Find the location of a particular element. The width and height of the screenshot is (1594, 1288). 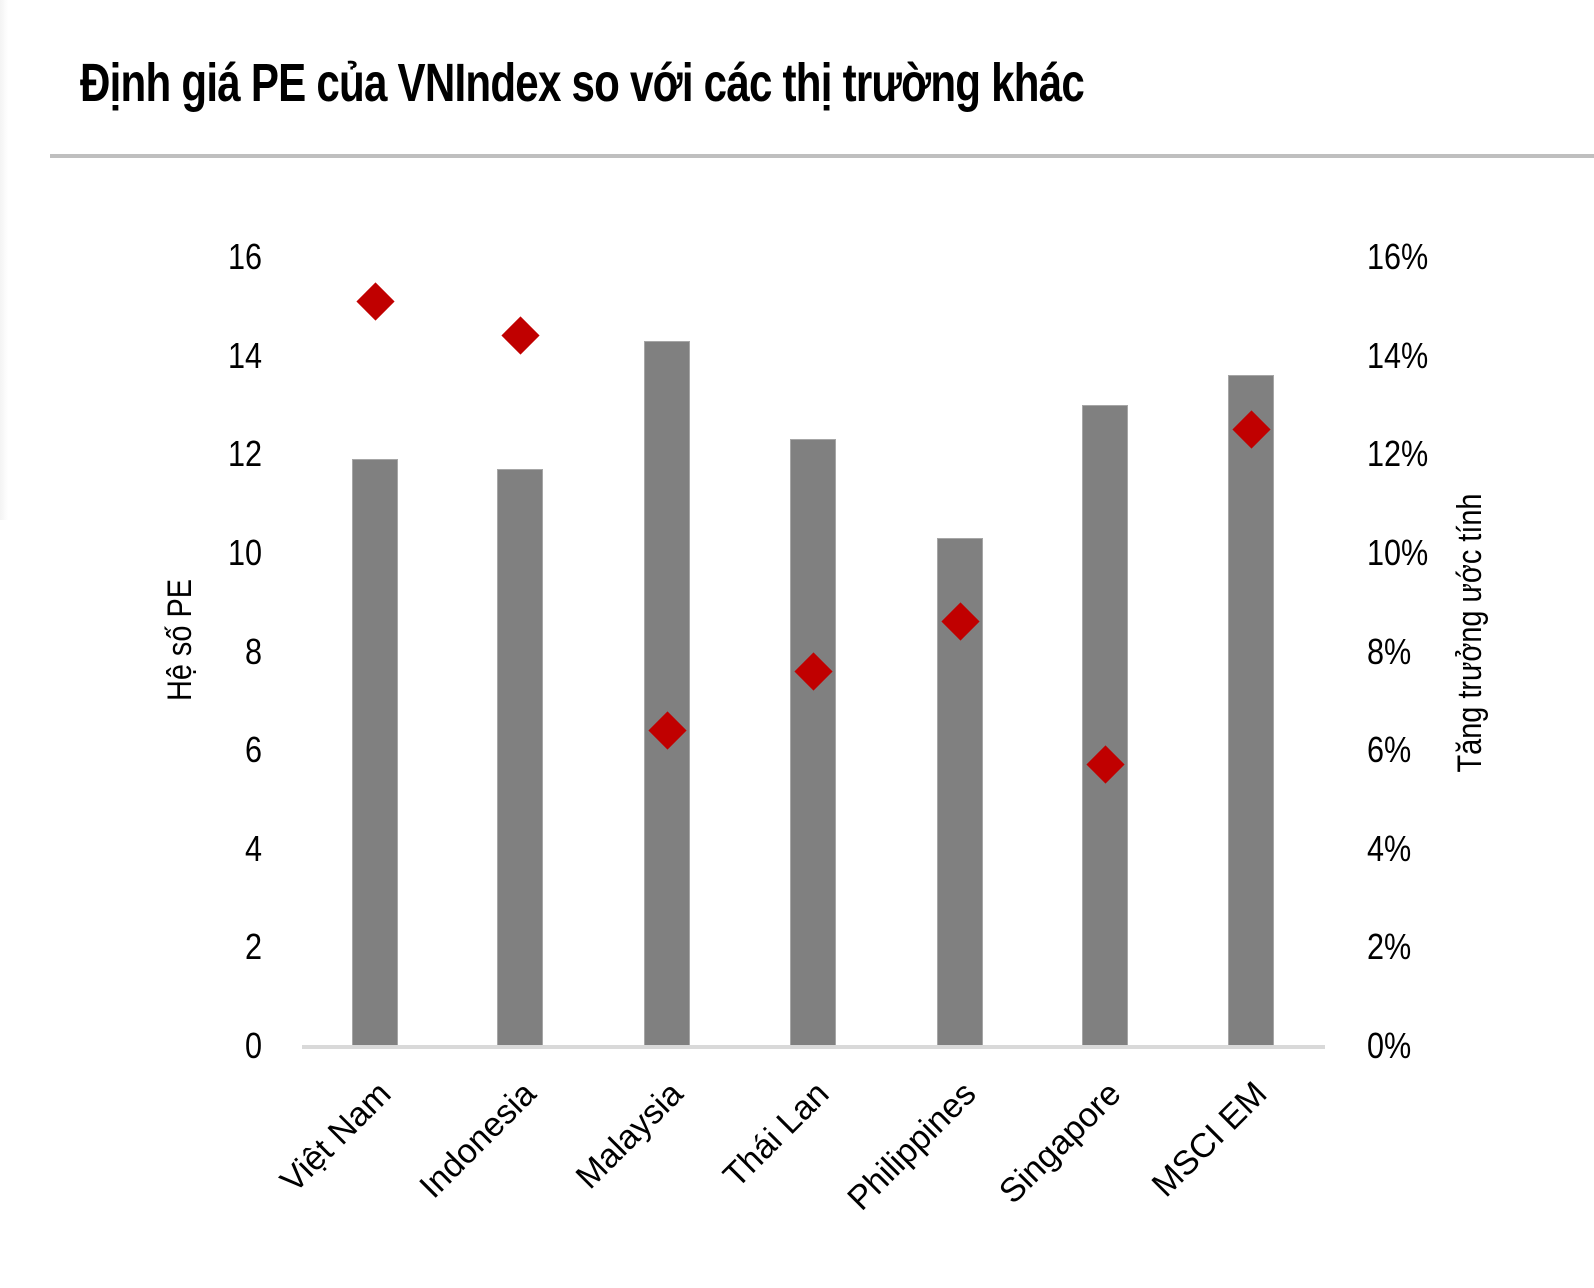

left-tick-label: 0 is located at coordinates (253, 1045).